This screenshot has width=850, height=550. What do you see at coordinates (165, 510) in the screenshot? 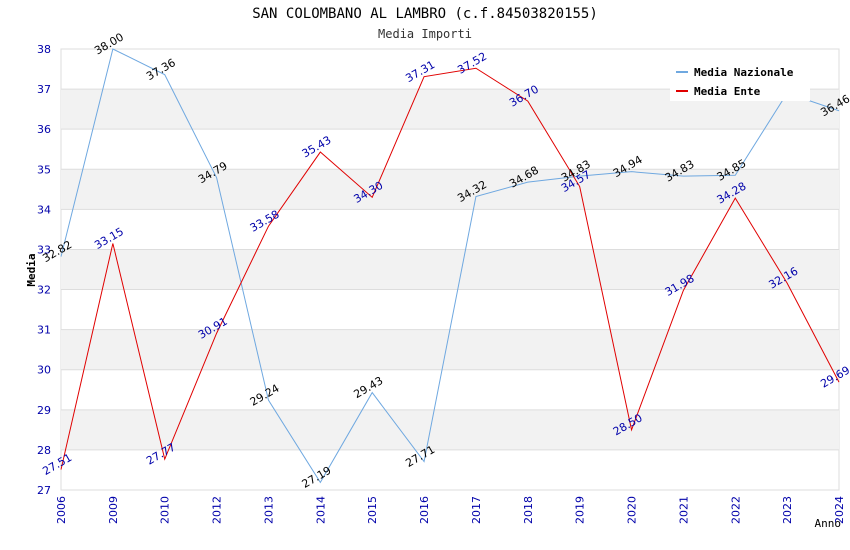
I see `x-tick-label: 2010` at bounding box center [165, 510].